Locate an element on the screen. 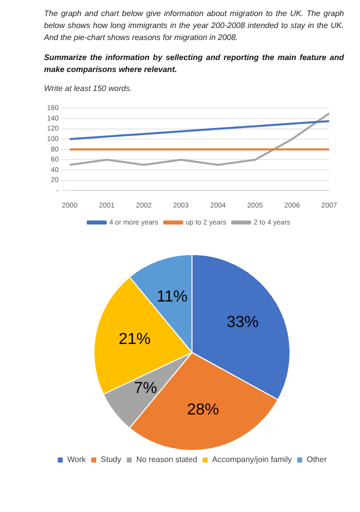 Image resolution: width=360 pixels, height=512 pixels. data-label: 33% is located at coordinates (242, 322).